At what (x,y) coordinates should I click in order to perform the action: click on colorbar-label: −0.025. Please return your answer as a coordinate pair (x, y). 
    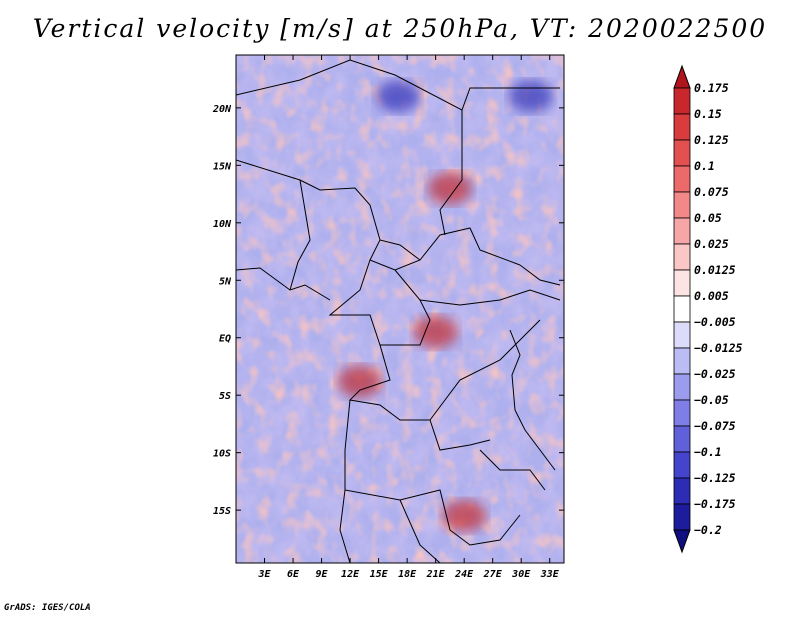
    Looking at the image, I should click on (715, 374).